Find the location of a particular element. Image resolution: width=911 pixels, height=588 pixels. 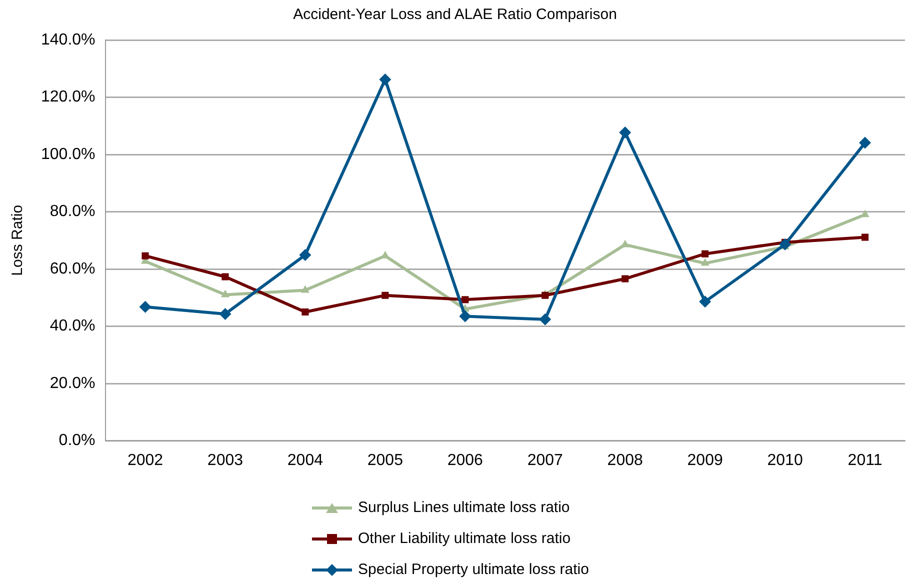

y-tick-label: 60.0% is located at coordinates (73, 269).